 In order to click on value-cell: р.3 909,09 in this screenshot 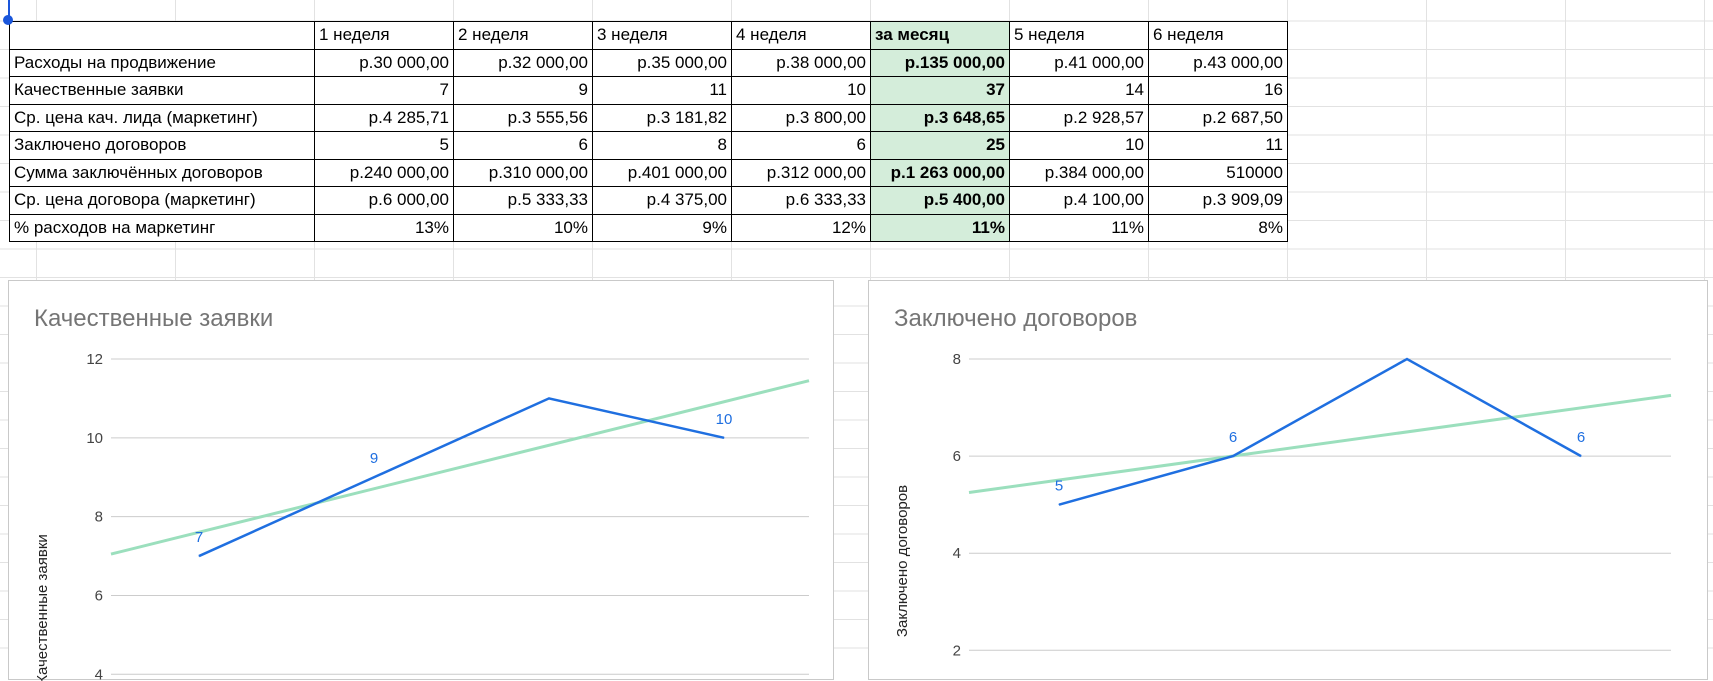, I will do `click(1218, 200)`.